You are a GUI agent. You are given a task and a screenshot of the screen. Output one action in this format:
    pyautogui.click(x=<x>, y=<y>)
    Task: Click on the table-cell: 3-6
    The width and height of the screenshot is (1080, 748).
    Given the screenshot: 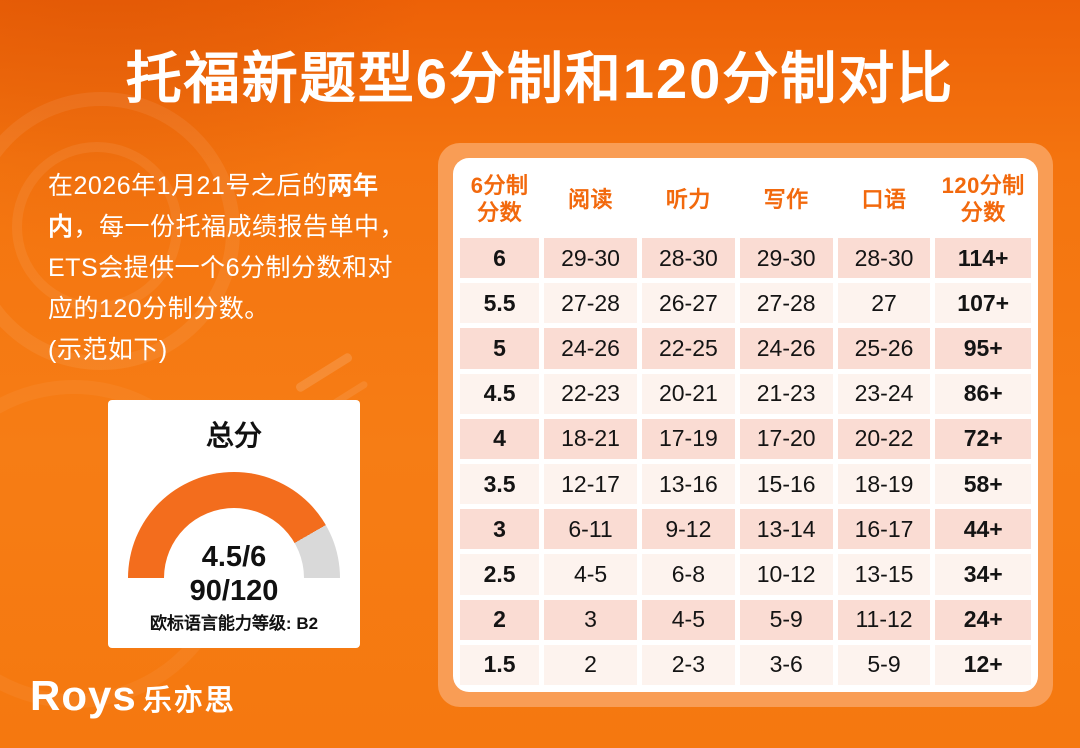 What is the action you would take?
    pyautogui.click(x=786, y=664)
    